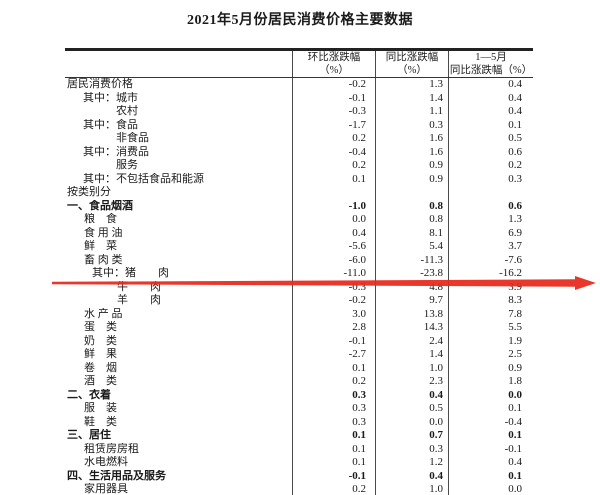 Image resolution: width=600 pixels, height=495 pixels. What do you see at coordinates (411, 247) in the screenshot?
I see `value-yoy: 5.4` at bounding box center [411, 247].